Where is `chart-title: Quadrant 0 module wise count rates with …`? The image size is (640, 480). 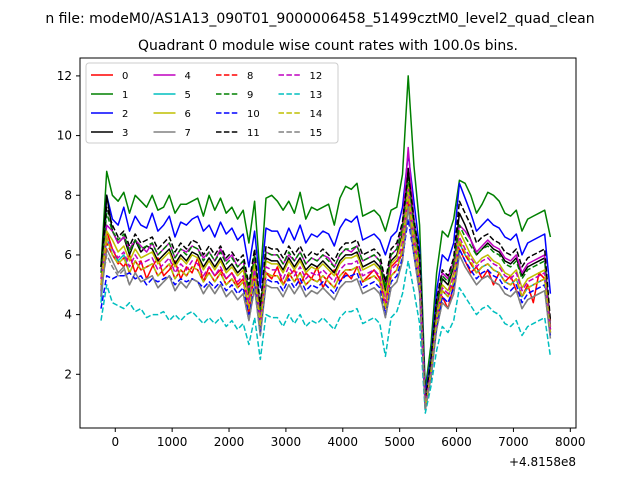
chart-title: Quadrant 0 module wise count rates with … is located at coordinates (328, 46).